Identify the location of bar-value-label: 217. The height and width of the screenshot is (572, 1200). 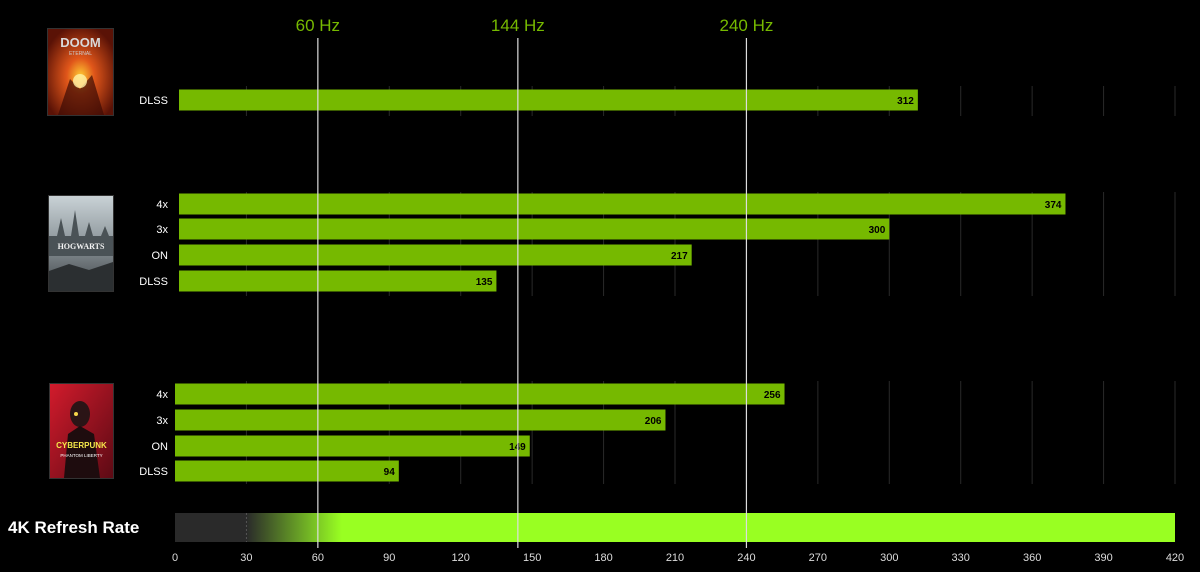
(679, 256).